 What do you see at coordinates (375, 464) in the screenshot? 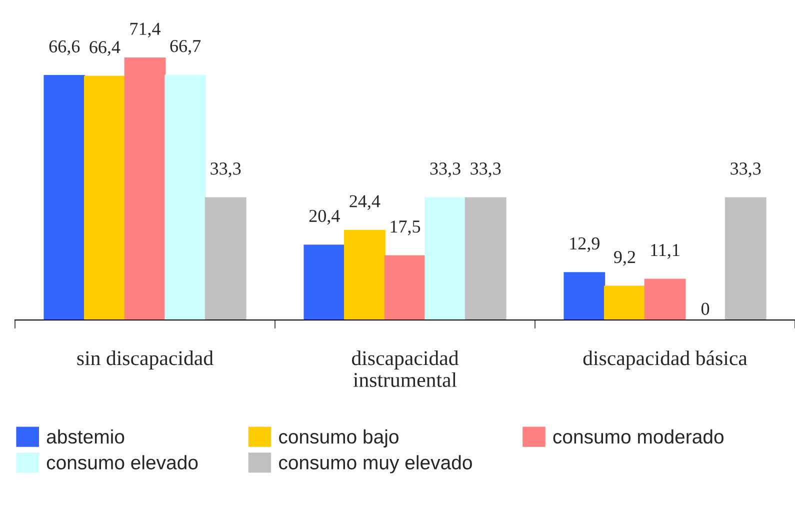
I see `legend-label: consumo muy elevado` at bounding box center [375, 464].